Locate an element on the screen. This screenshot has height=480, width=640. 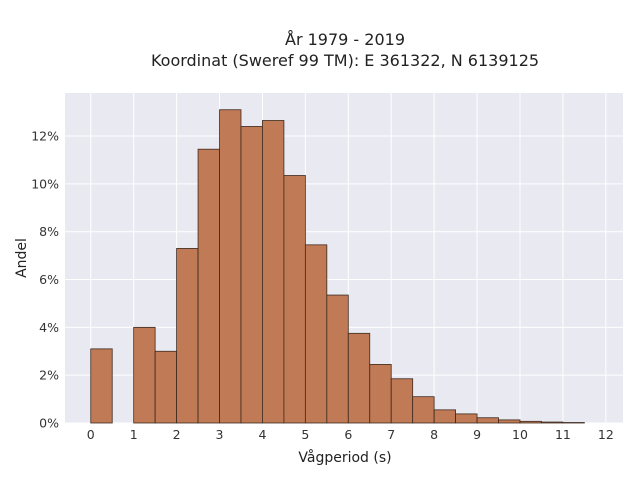
y-tick-label: 4% is located at coordinates (49, 327).